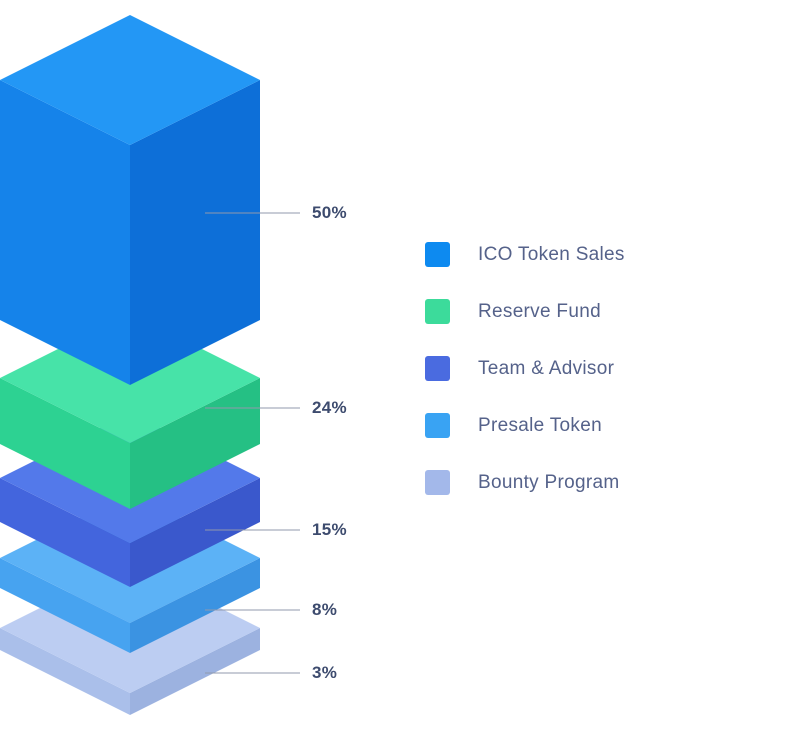 Image resolution: width=810 pixels, height=740 pixels. What do you see at coordinates (329, 212) in the screenshot?
I see `percent-label-0: 50%` at bounding box center [329, 212].